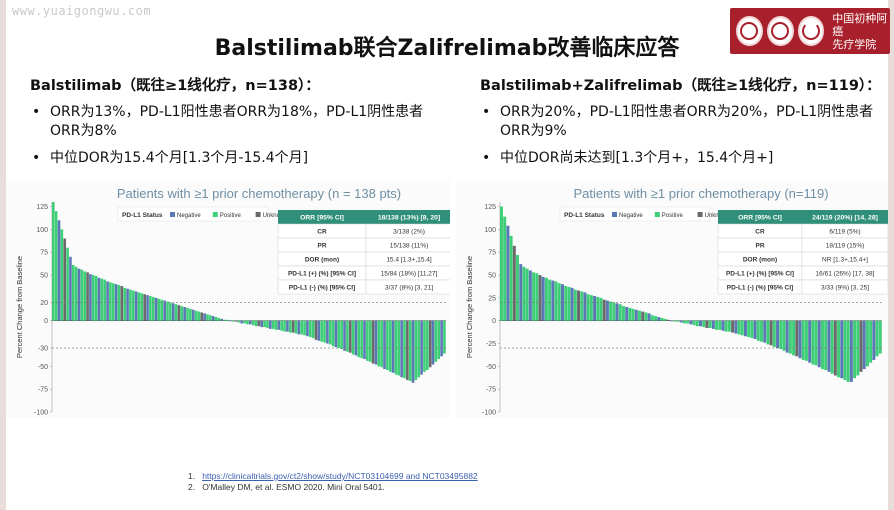 This screenshot has height=510, width=894. What do you see at coordinates (321, 246) in the screenshot?
I see `table-row-label: PR` at bounding box center [321, 246].